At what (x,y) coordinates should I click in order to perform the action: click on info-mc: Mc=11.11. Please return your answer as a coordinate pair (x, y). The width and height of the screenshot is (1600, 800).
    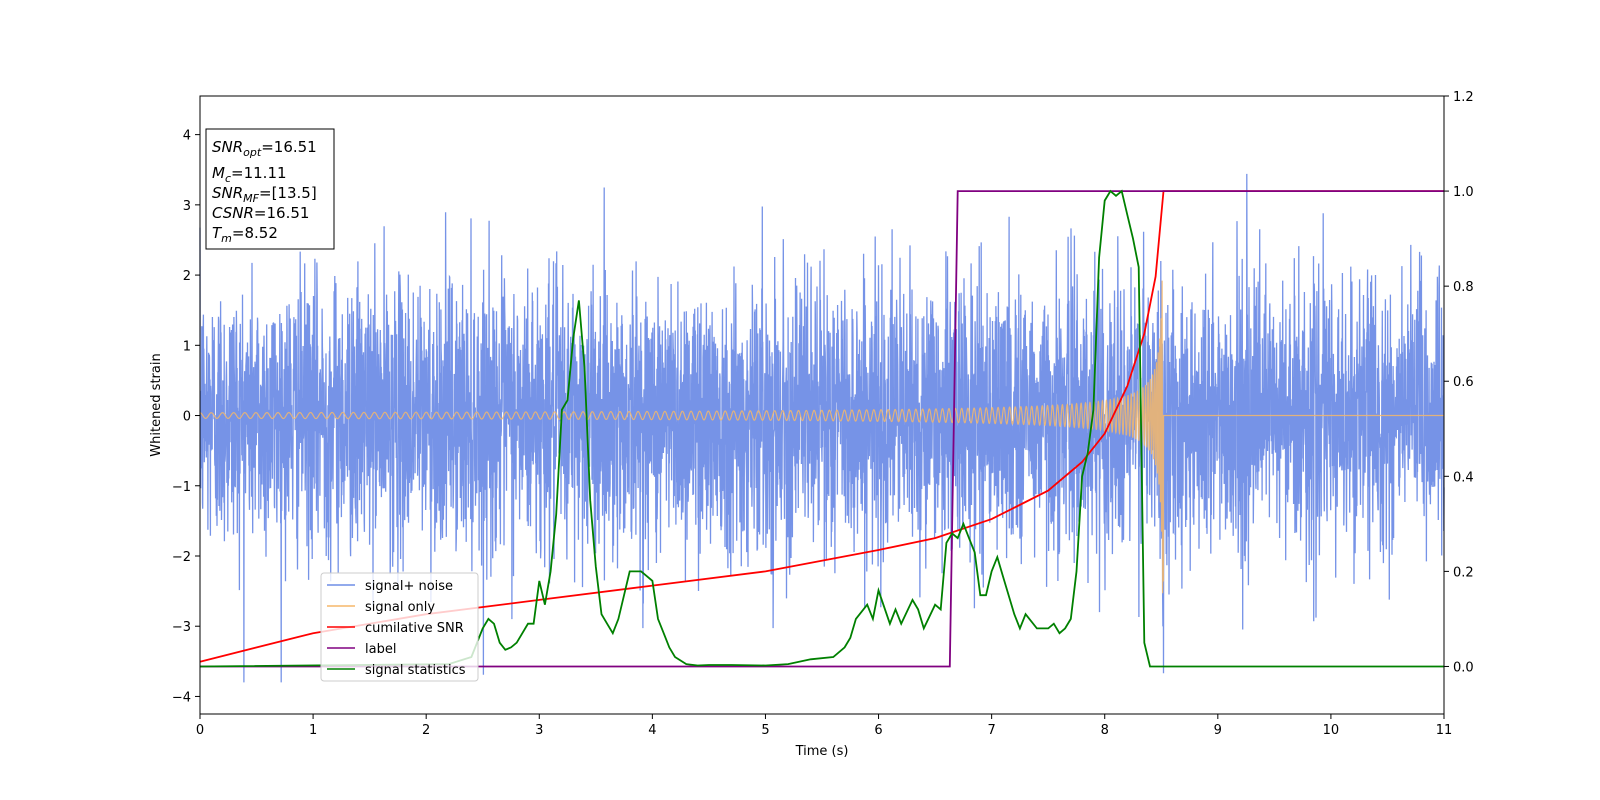
    Looking at the image, I should click on (249, 174).